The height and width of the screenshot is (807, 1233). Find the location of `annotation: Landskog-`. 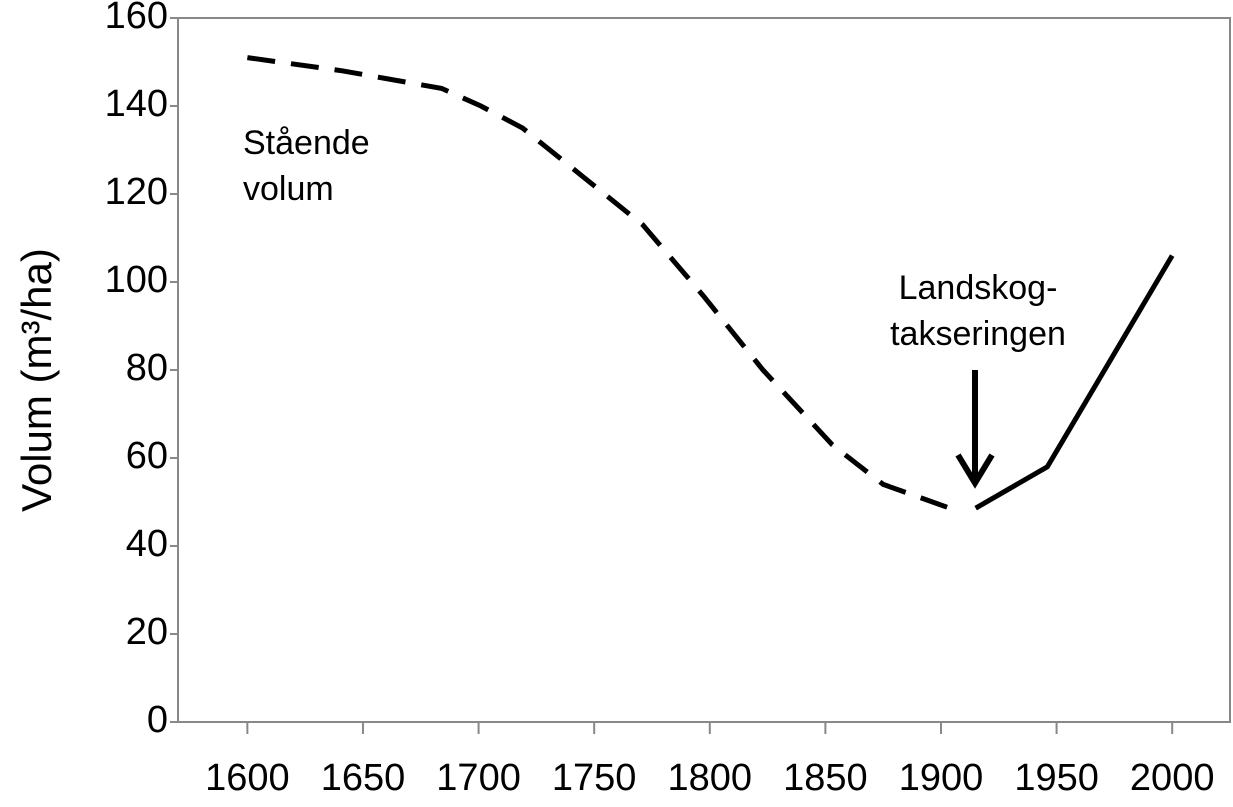

annotation: Landskog- is located at coordinates (978, 288).